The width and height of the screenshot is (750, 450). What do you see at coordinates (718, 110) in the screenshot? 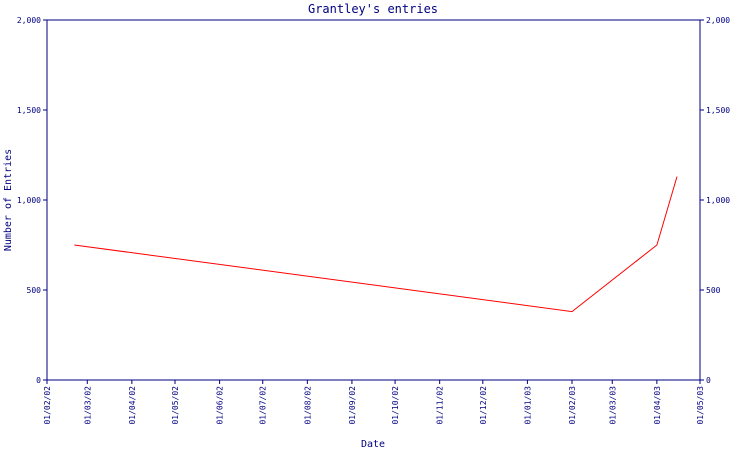
I see `y2-tick-label: 1,500` at bounding box center [718, 110].